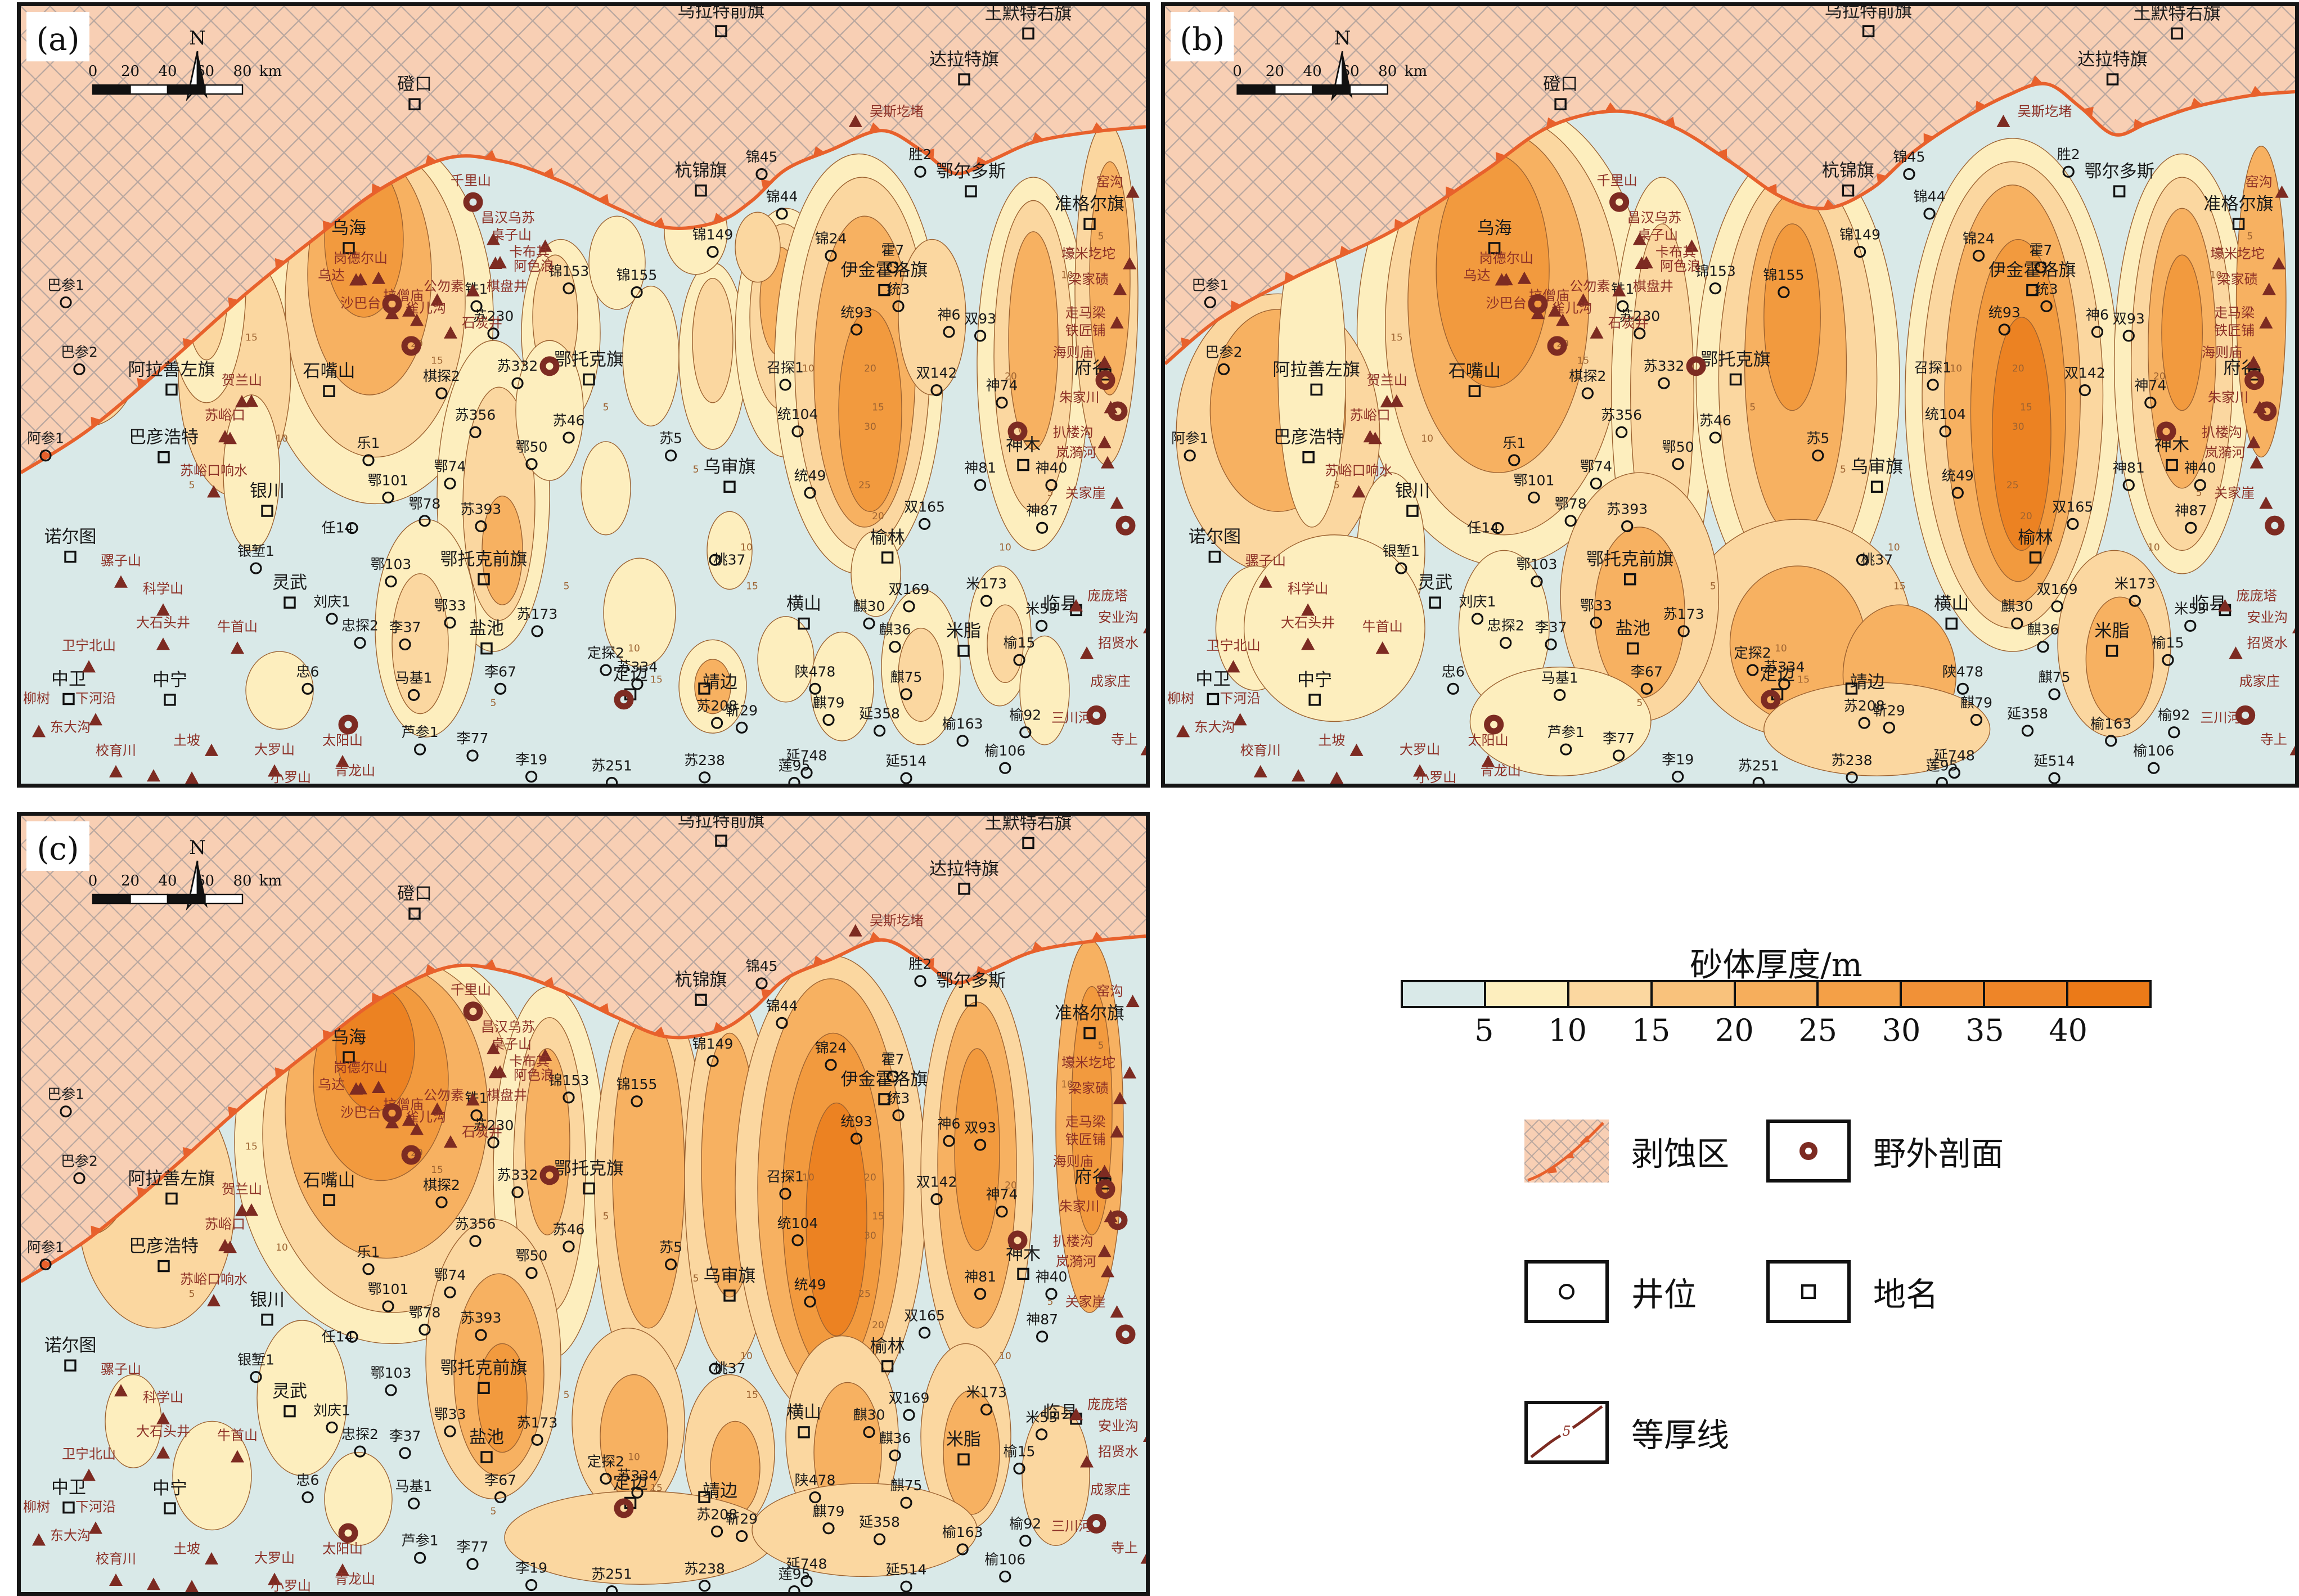 The height and width of the screenshot is (1596, 2299). What do you see at coordinates (806, 756) in the screenshot?
I see `well-label: 延748` at bounding box center [806, 756].